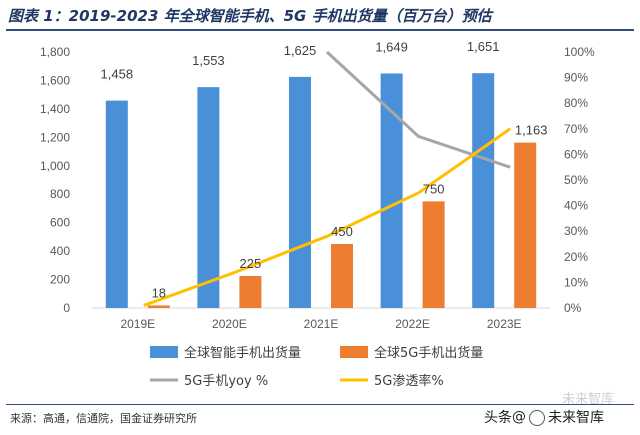 The height and width of the screenshot is (435, 640). What do you see at coordinates (498, 418) in the screenshot?
I see `watermark-prefix: 头条` at bounding box center [498, 418].